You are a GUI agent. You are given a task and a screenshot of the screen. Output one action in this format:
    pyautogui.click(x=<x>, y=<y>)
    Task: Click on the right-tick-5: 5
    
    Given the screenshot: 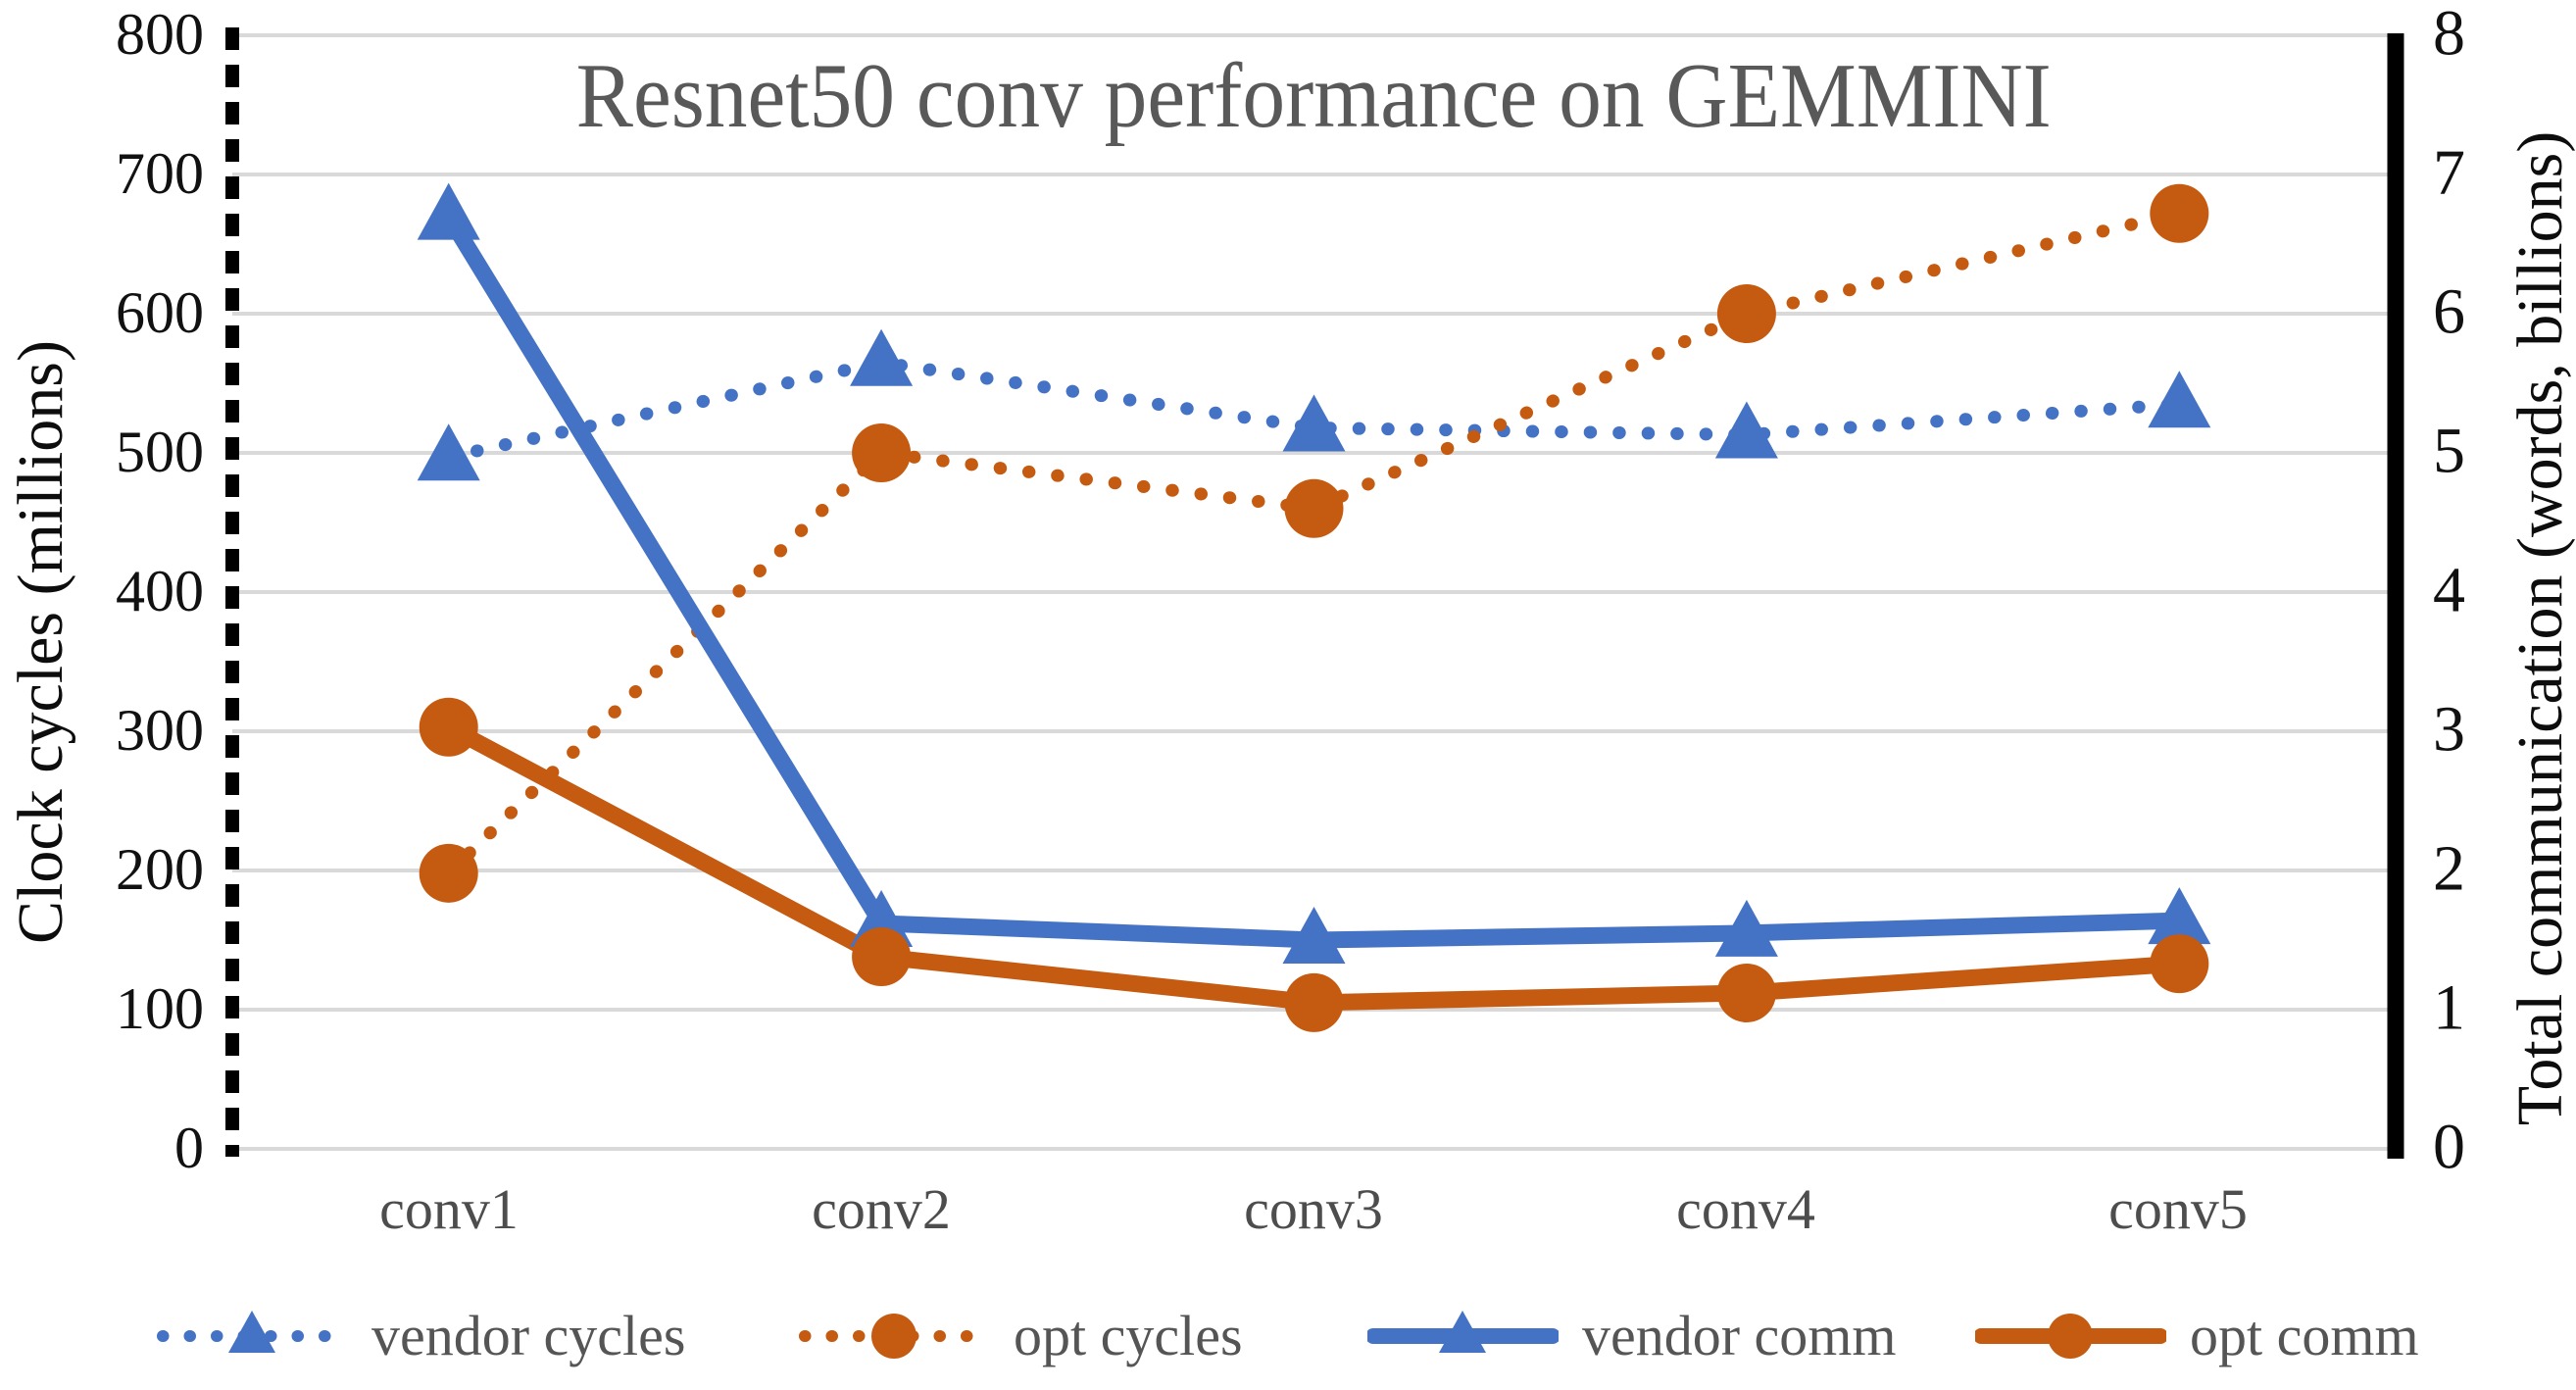 What is the action you would take?
    pyautogui.click(x=2449, y=451)
    